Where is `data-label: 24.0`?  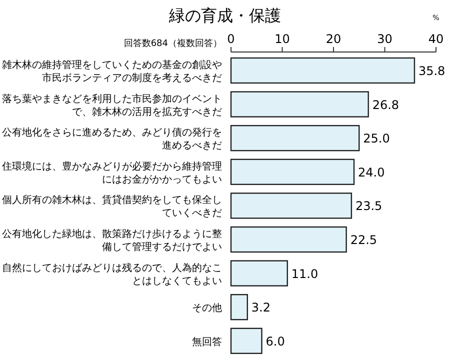
data-label: 24.0 is located at coordinates (371, 172).